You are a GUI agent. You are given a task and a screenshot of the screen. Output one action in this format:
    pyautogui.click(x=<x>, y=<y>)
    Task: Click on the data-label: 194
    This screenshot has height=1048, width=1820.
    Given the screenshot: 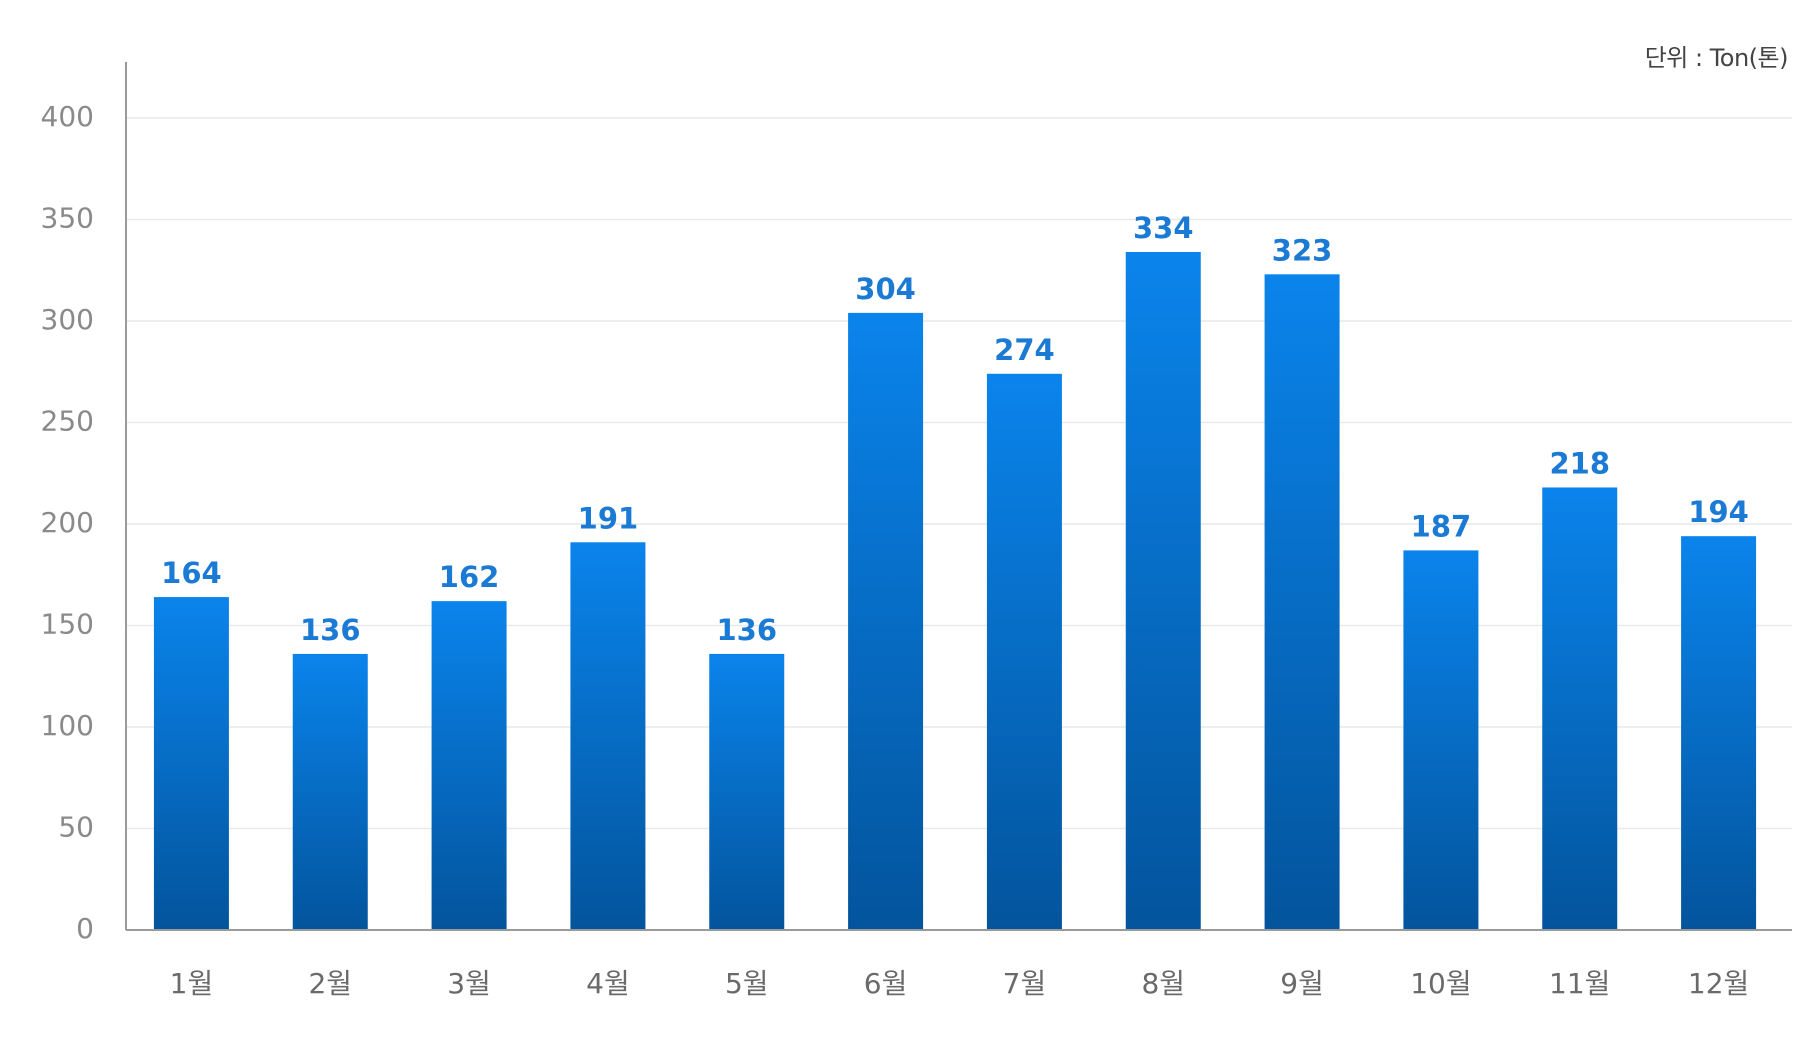 What is the action you would take?
    pyautogui.click(x=1718, y=512)
    